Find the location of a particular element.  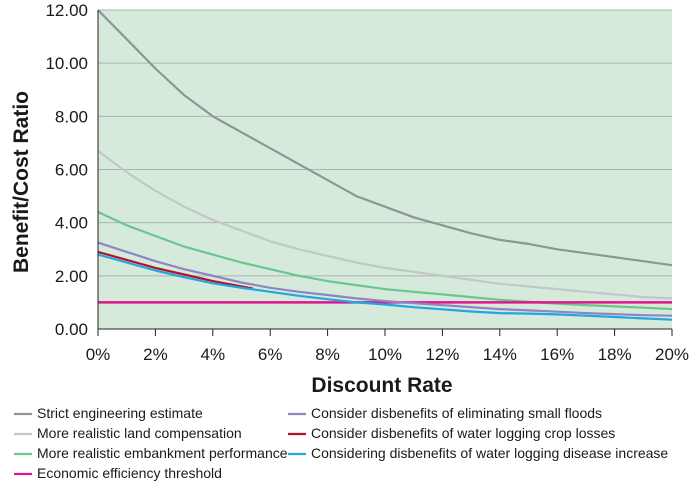

y-axis-title: Benefit/Cost Ratio is located at coordinates (21, 182).